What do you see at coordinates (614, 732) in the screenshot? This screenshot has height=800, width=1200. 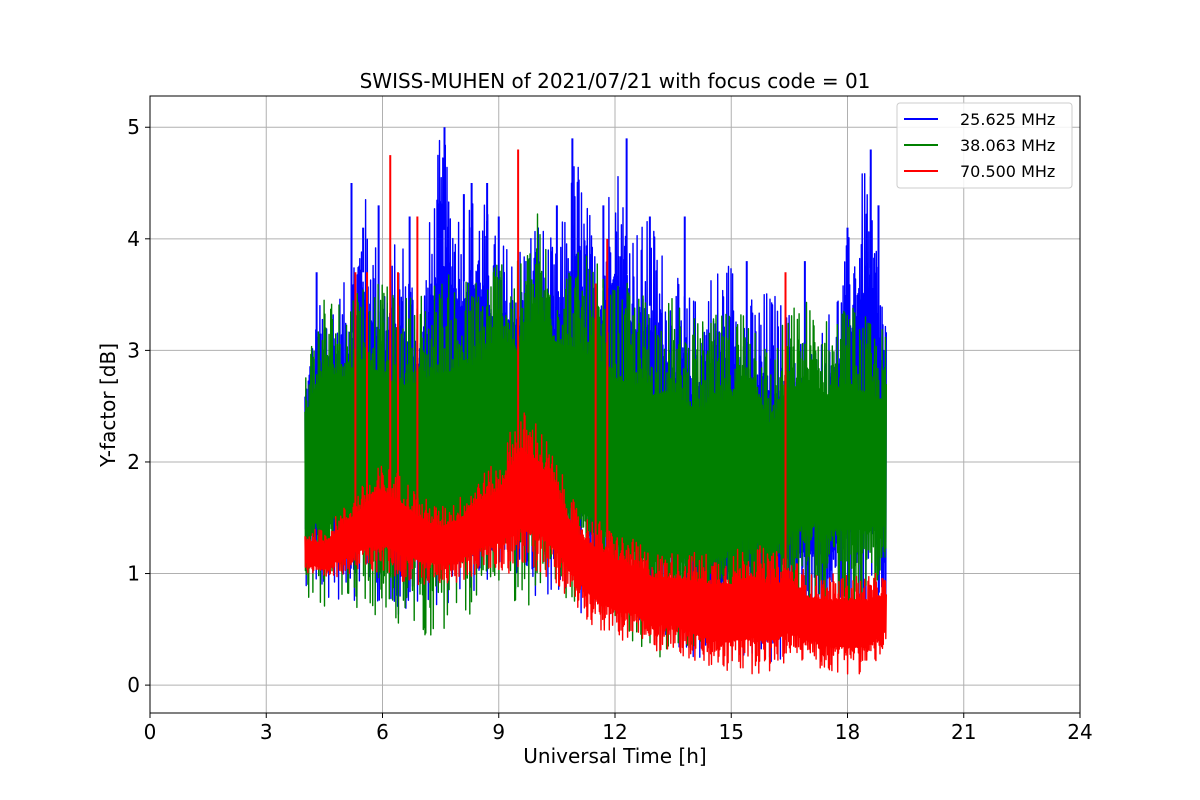 I see `x-tick-label: 12` at bounding box center [614, 732].